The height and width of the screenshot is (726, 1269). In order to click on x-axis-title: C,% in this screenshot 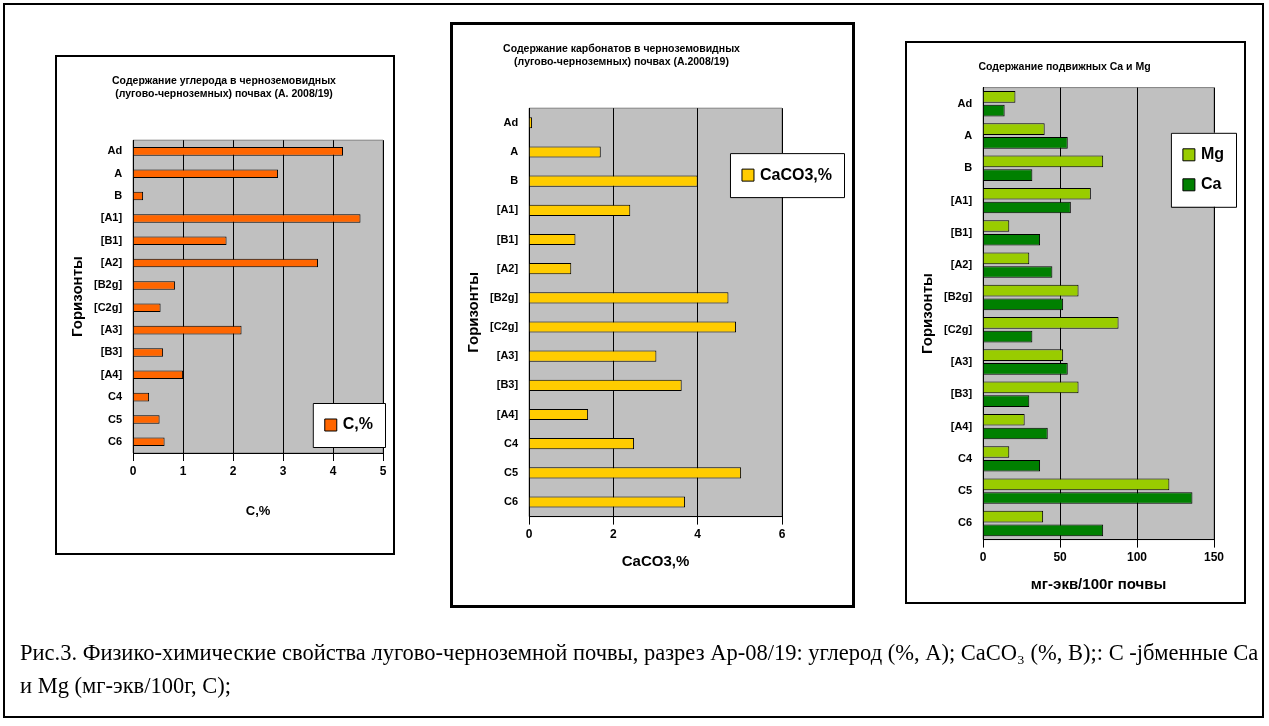, I will do `click(258, 510)`.